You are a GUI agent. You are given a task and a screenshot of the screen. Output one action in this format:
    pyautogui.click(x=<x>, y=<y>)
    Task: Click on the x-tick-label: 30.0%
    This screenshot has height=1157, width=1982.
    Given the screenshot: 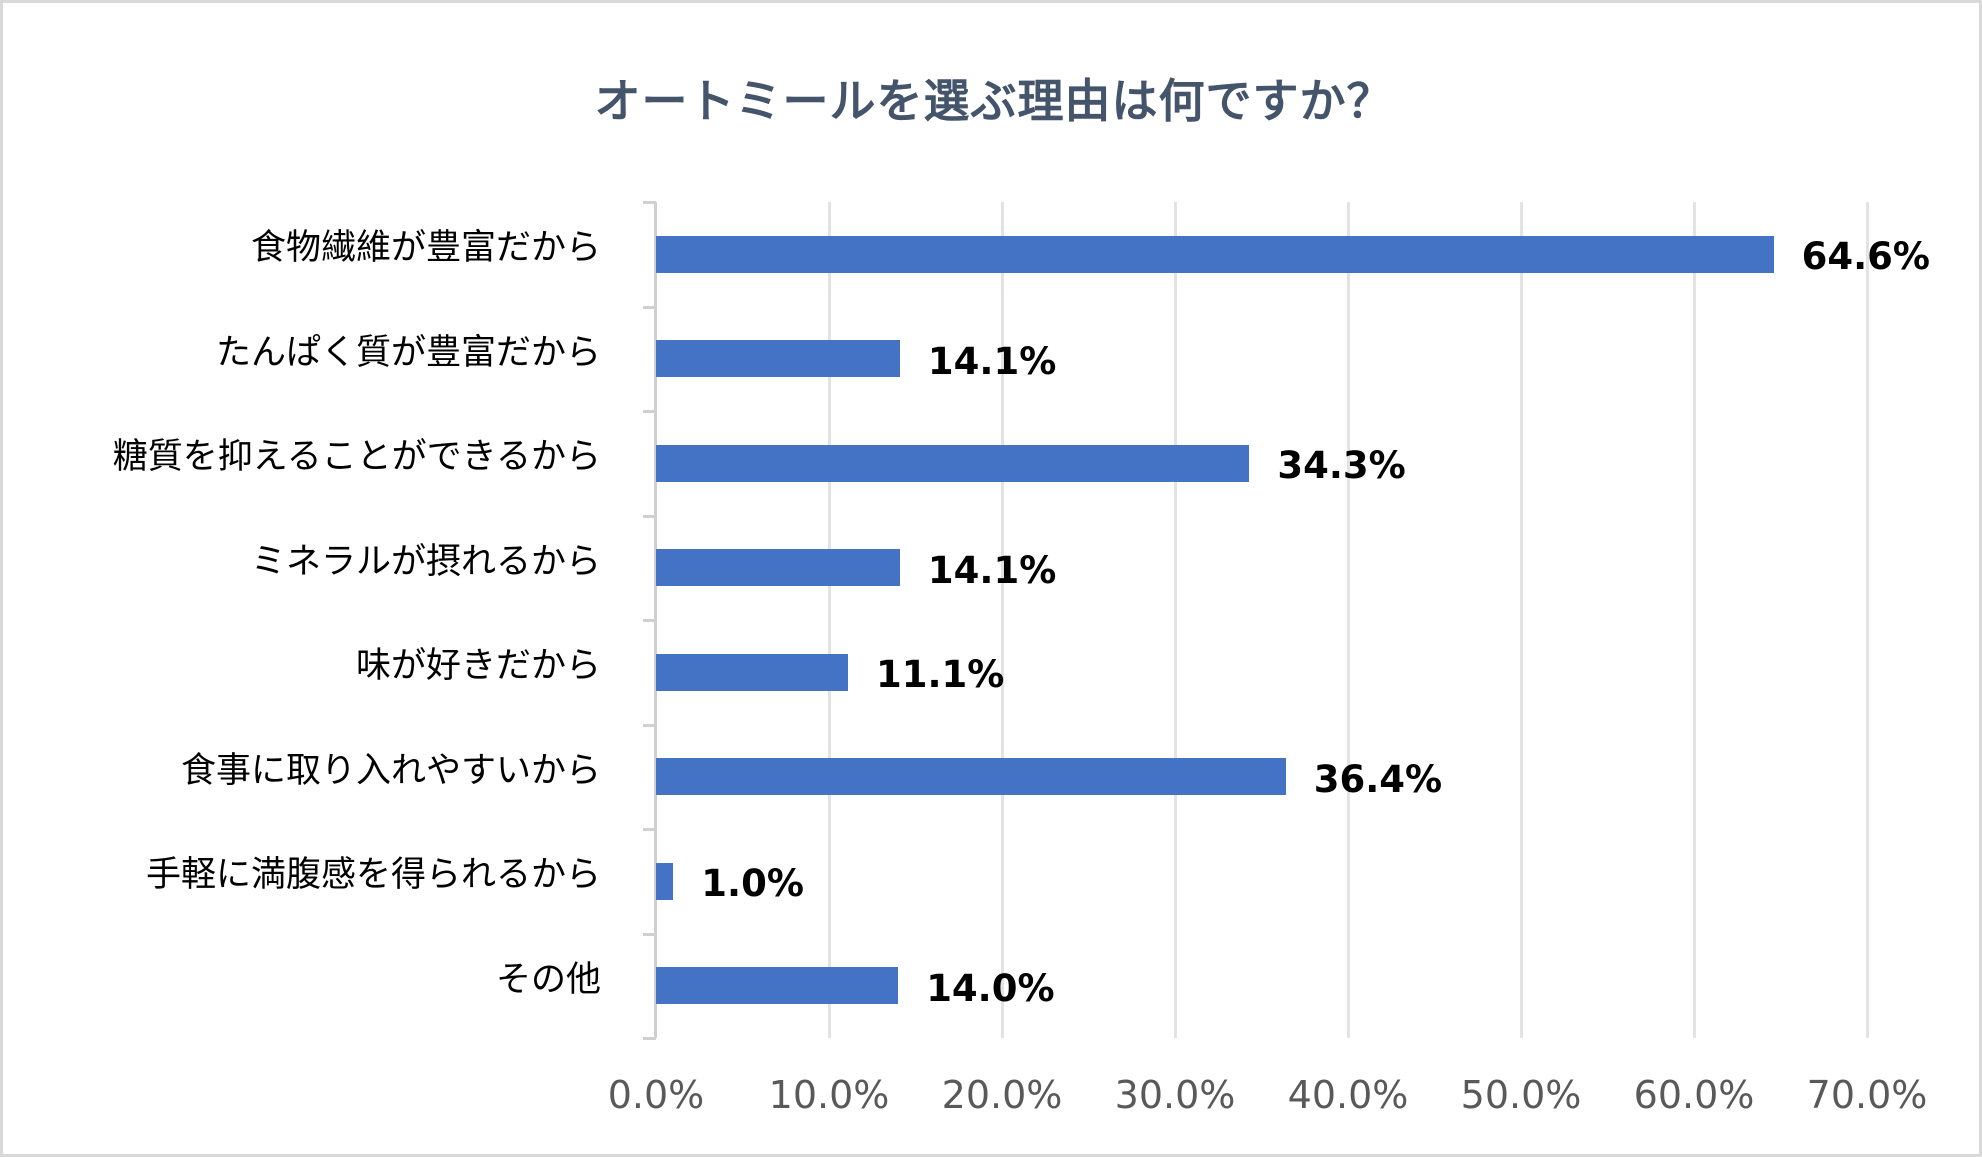 What is the action you would take?
    pyautogui.click(x=1175, y=1095)
    